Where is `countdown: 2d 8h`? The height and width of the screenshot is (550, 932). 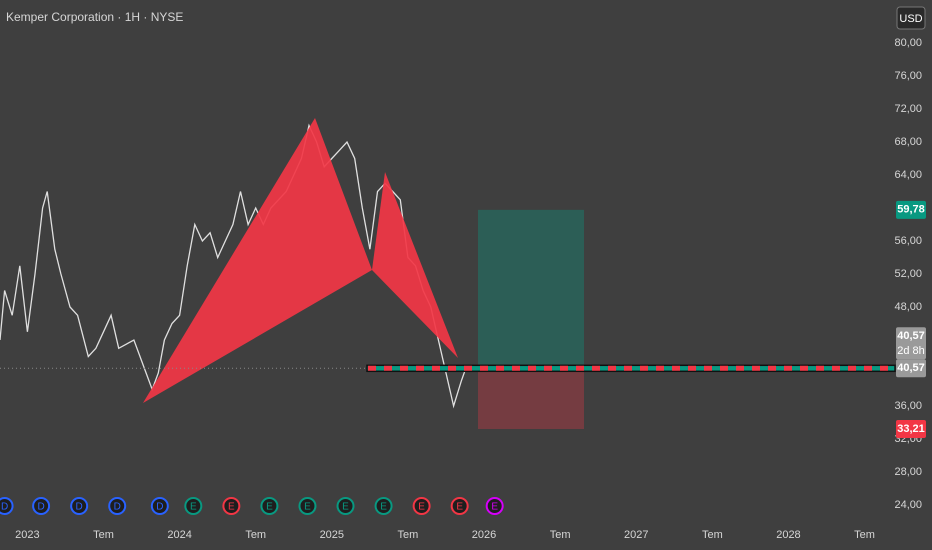 countdown: 2d 8h is located at coordinates (911, 351).